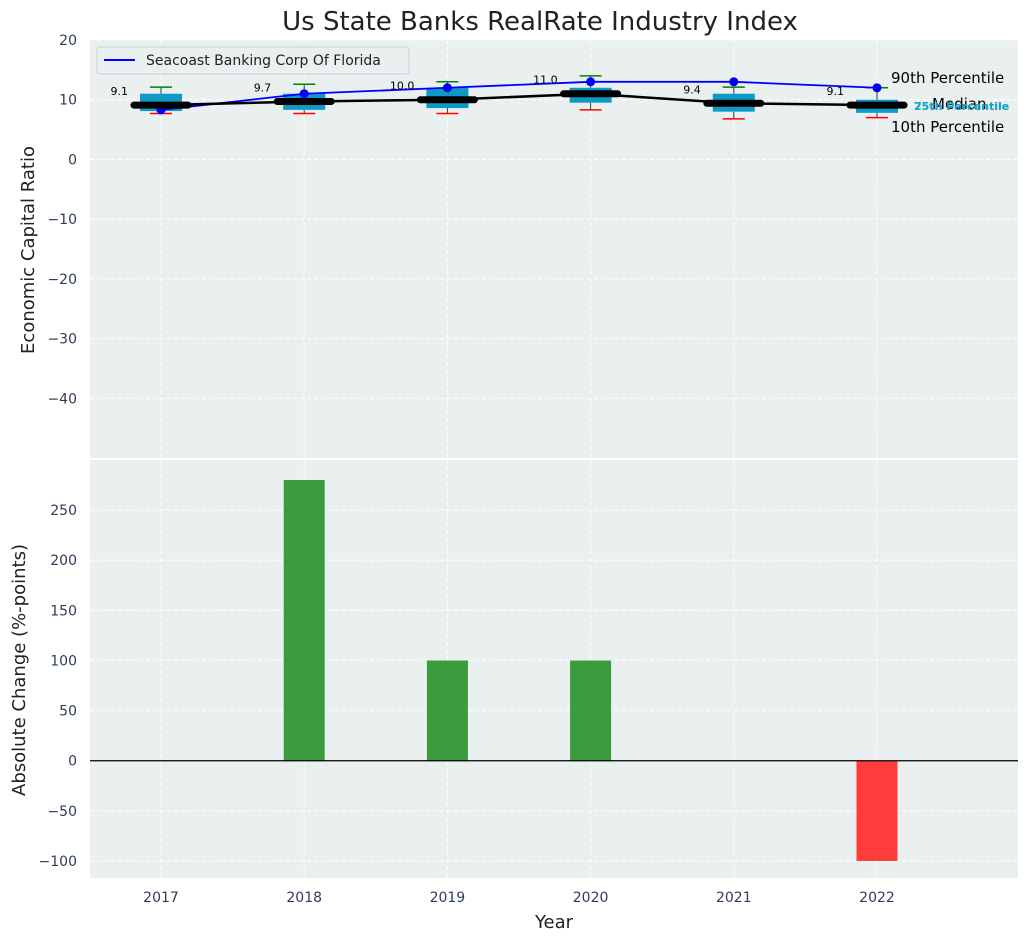 This screenshot has width=1029, height=942. What do you see at coordinates (62, 280) in the screenshot?
I see `top-y-tick-label: −20` at bounding box center [62, 280].